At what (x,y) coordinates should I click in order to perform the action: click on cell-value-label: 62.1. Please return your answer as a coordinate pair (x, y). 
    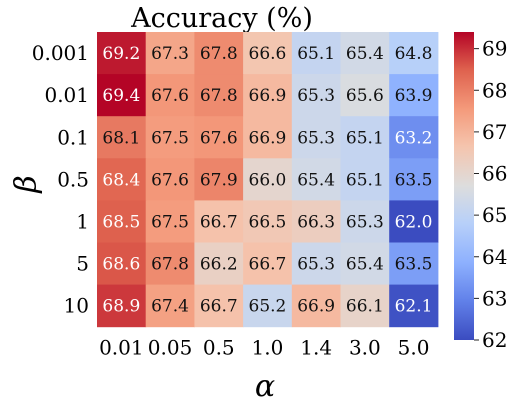
    Looking at the image, I should click on (414, 307).